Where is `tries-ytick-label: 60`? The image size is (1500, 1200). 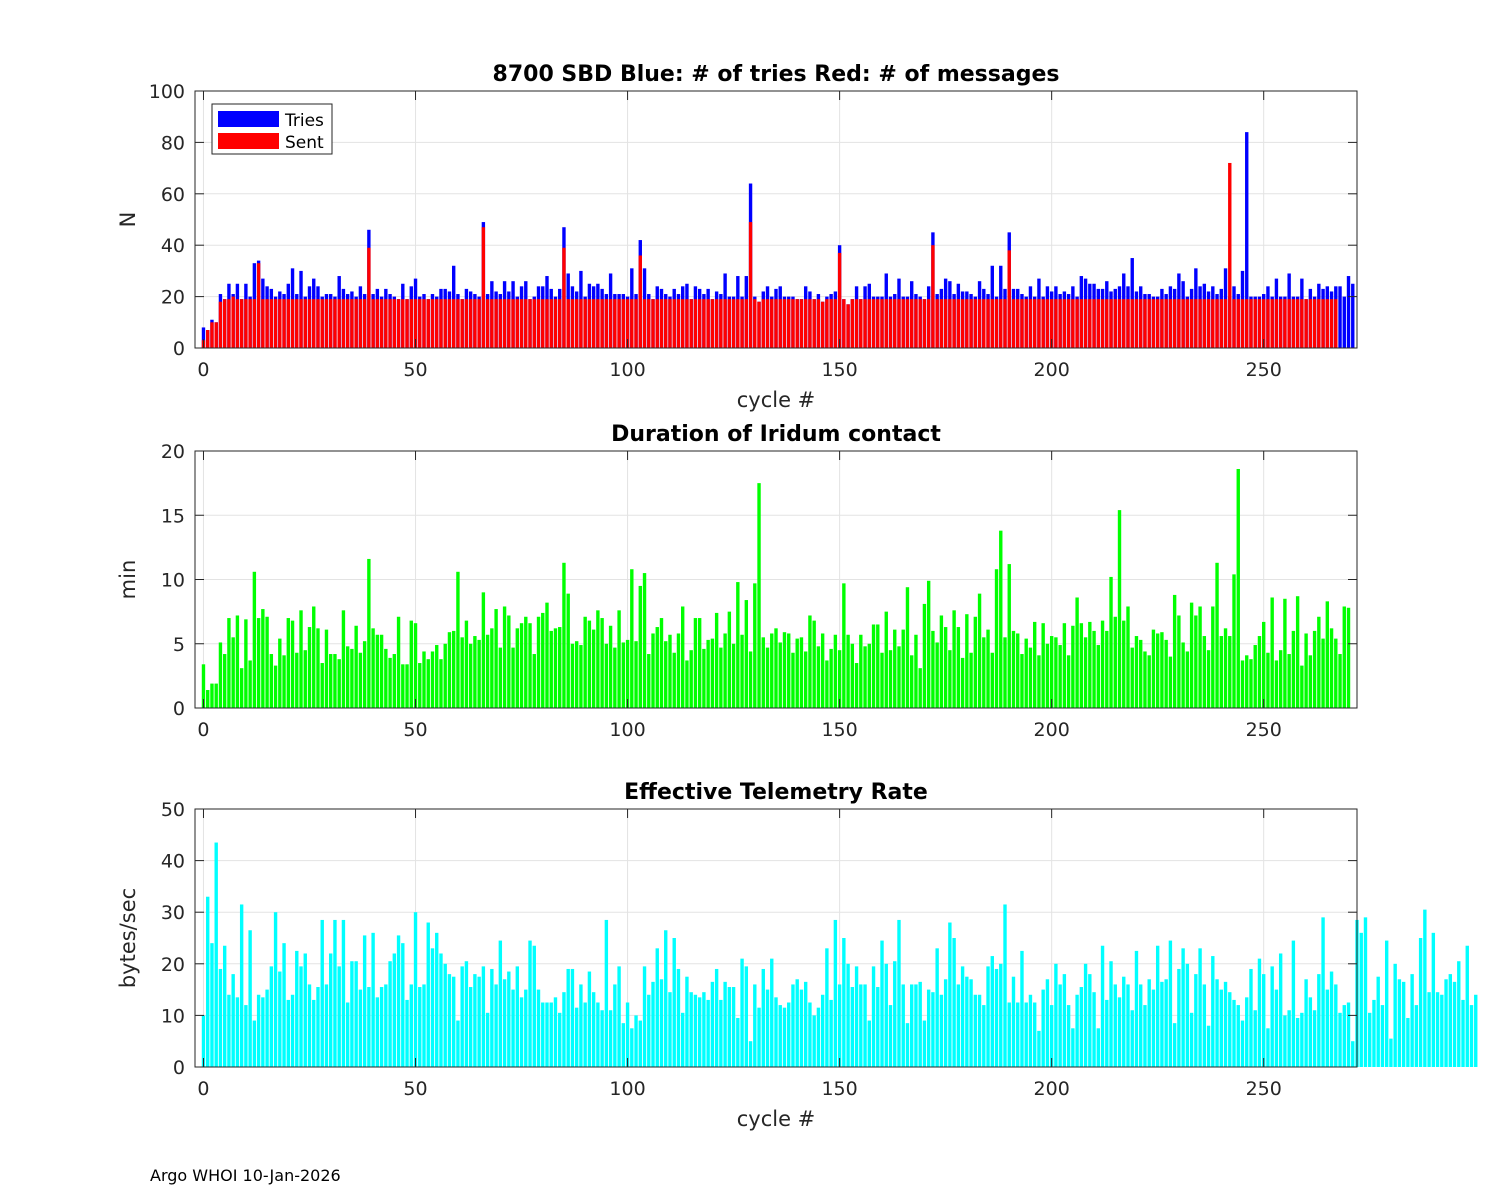
tries-ytick-label: 60 is located at coordinates (173, 195).